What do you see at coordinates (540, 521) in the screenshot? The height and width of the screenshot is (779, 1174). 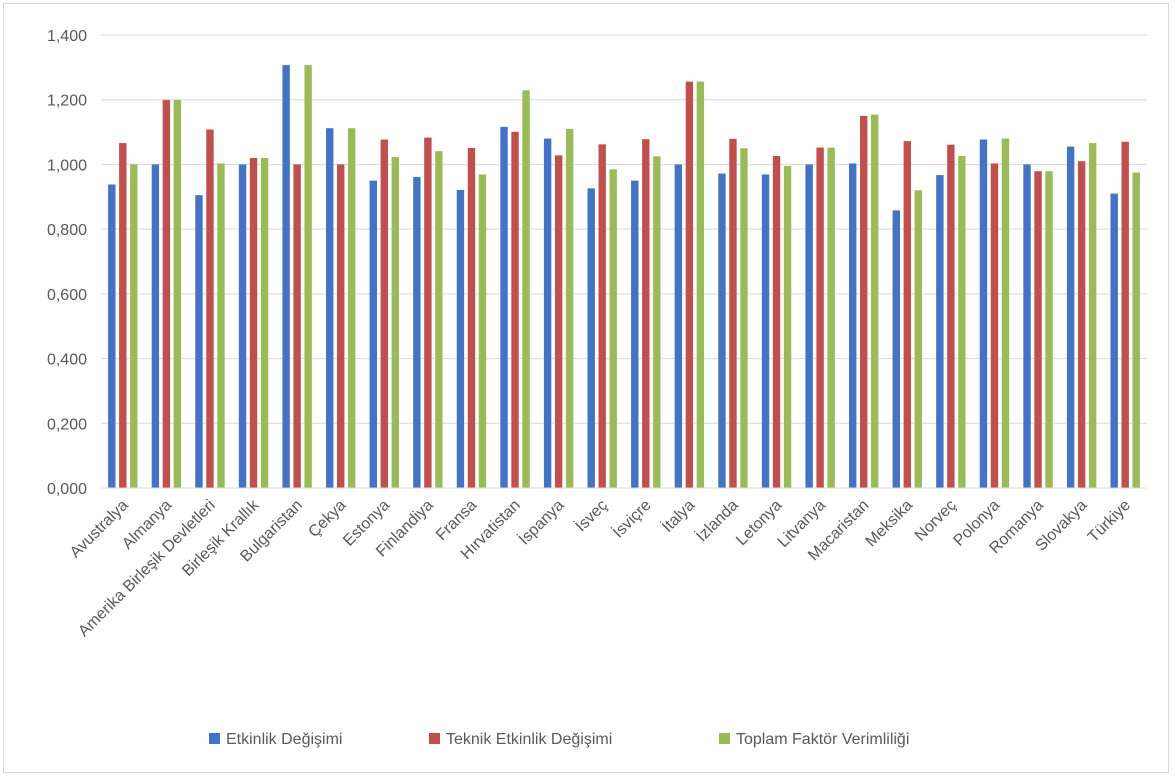 I see `x-tick-label: İspanya` at bounding box center [540, 521].